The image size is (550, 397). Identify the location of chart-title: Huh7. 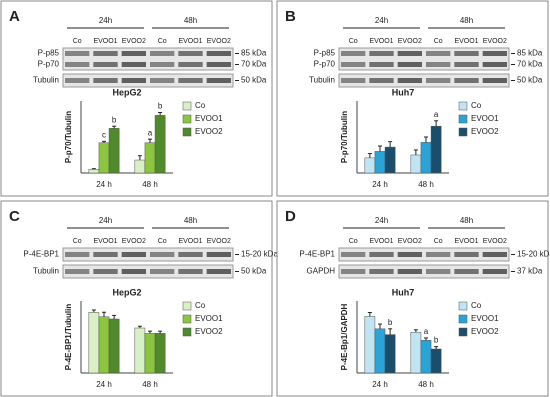
(403, 92).